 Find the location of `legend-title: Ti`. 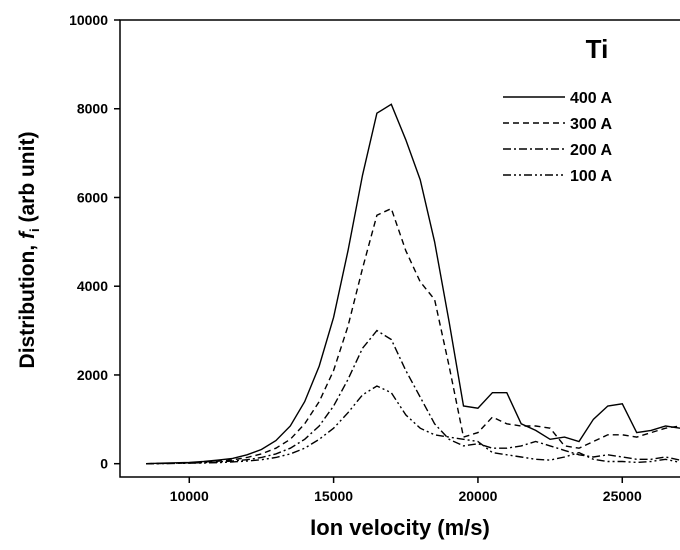

legend-title: Ti is located at coordinates (597, 49).